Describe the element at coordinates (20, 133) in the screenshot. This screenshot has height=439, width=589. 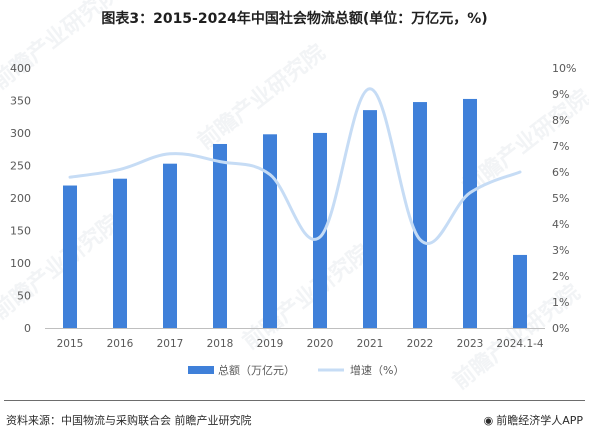
I see `y-left-tick-label: 300` at that location.